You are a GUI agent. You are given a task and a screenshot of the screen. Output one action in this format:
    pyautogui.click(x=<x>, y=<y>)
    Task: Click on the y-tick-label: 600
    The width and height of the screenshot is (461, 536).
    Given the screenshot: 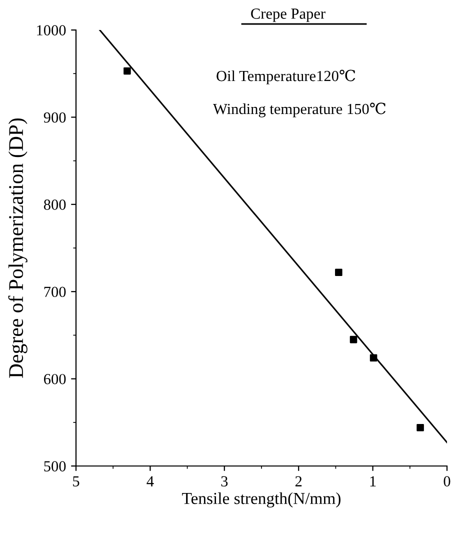 What is the action you would take?
    pyautogui.click(x=55, y=379)
    